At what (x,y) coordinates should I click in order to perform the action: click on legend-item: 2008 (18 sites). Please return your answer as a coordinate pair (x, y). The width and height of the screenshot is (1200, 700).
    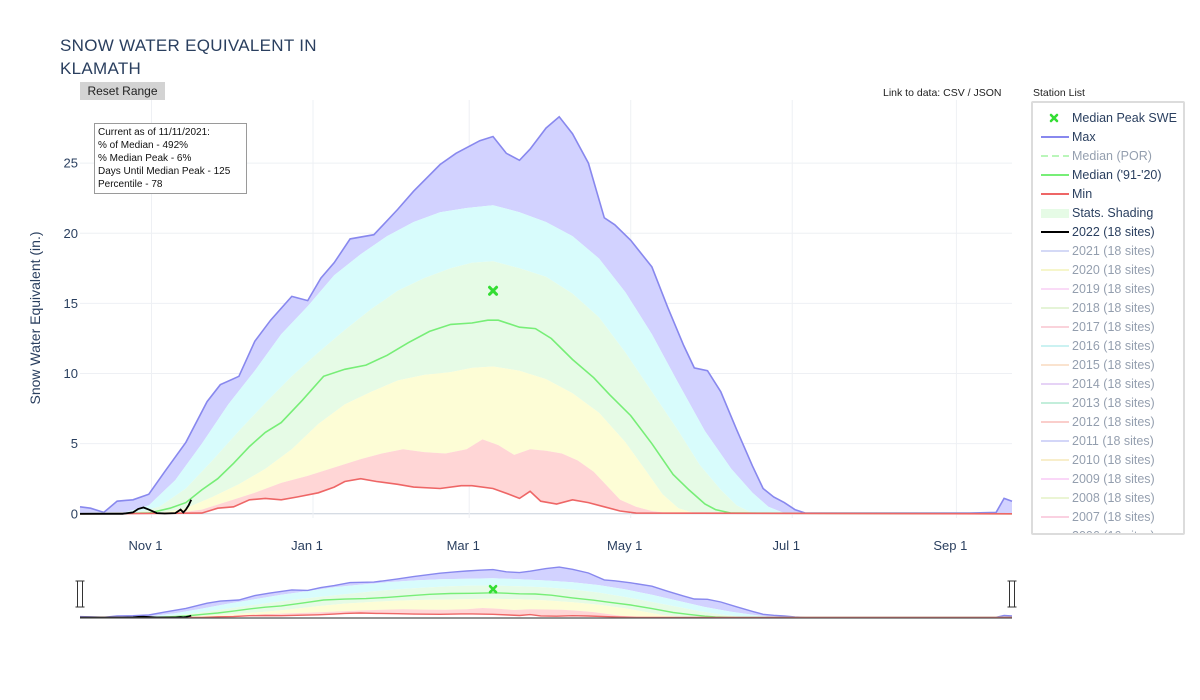
    Looking at the image, I should click on (1108, 498).